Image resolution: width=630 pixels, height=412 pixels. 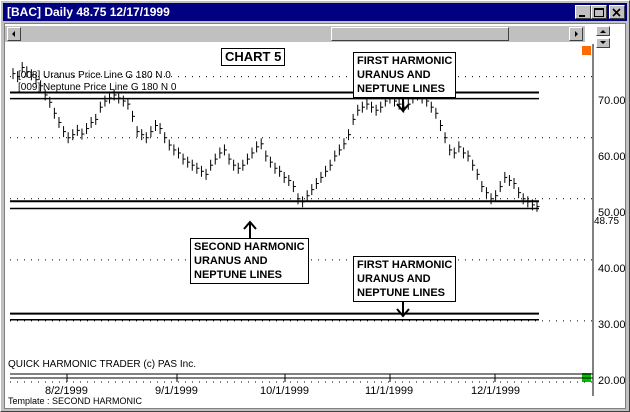 I want to click on annotation-second-harmonic: SECOND HARMONIC URANUS AND NEPTUNE LINES, so click(x=249, y=261).